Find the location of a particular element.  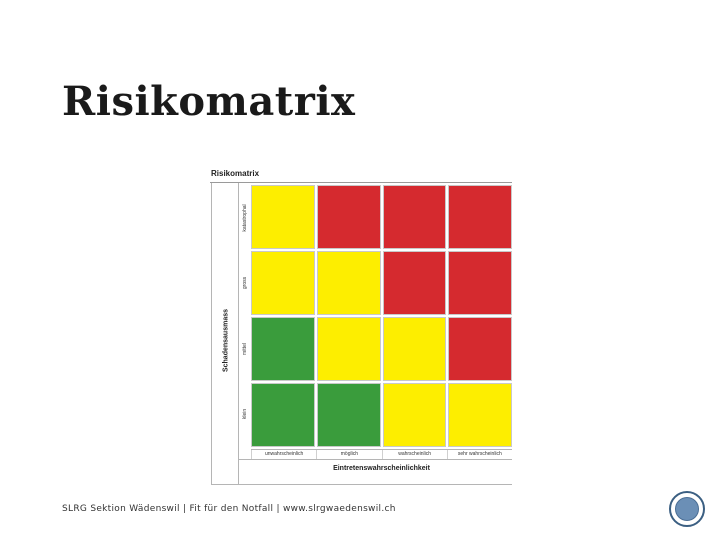

slide-title: Risikomatrix is located at coordinates (209, 101).